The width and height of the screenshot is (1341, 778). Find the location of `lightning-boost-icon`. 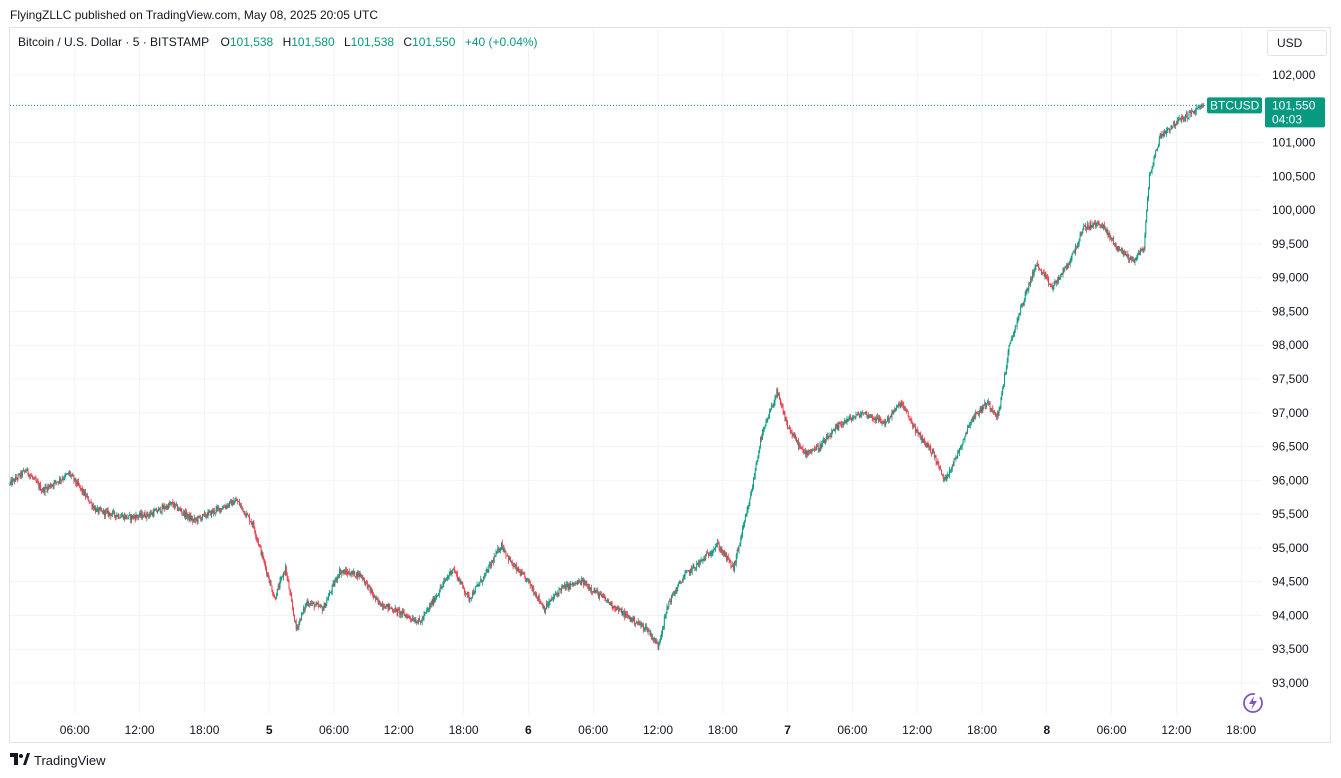

lightning-boost-icon is located at coordinates (1253, 706).